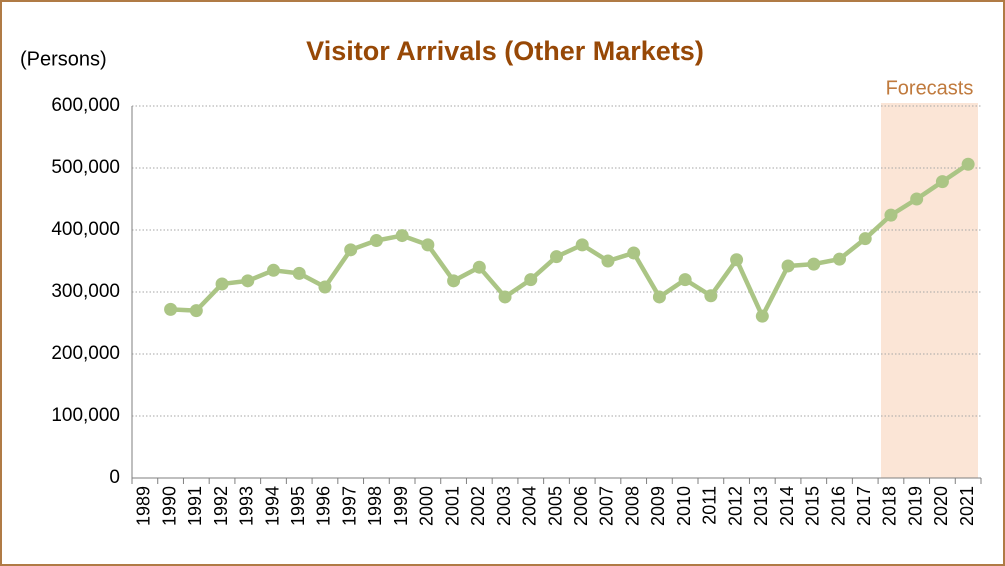 Image resolution: width=1005 pixels, height=566 pixels. Describe the element at coordinates (838, 506) in the screenshot. I see `x-tick-label: 2016` at that location.